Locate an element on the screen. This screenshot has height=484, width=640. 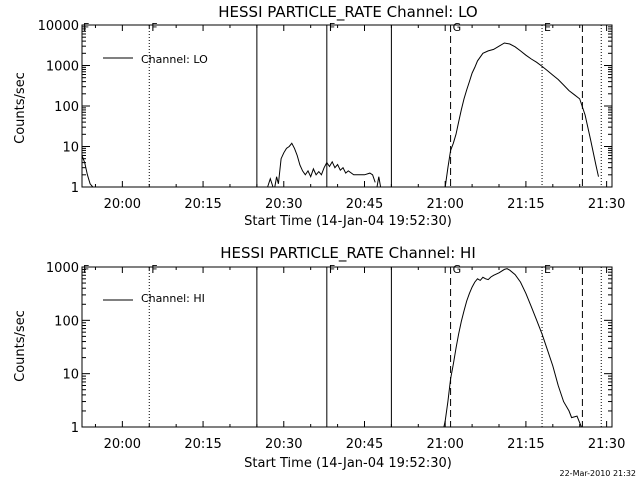
hi-x-tick-label: 20:00 is located at coordinates (122, 444).